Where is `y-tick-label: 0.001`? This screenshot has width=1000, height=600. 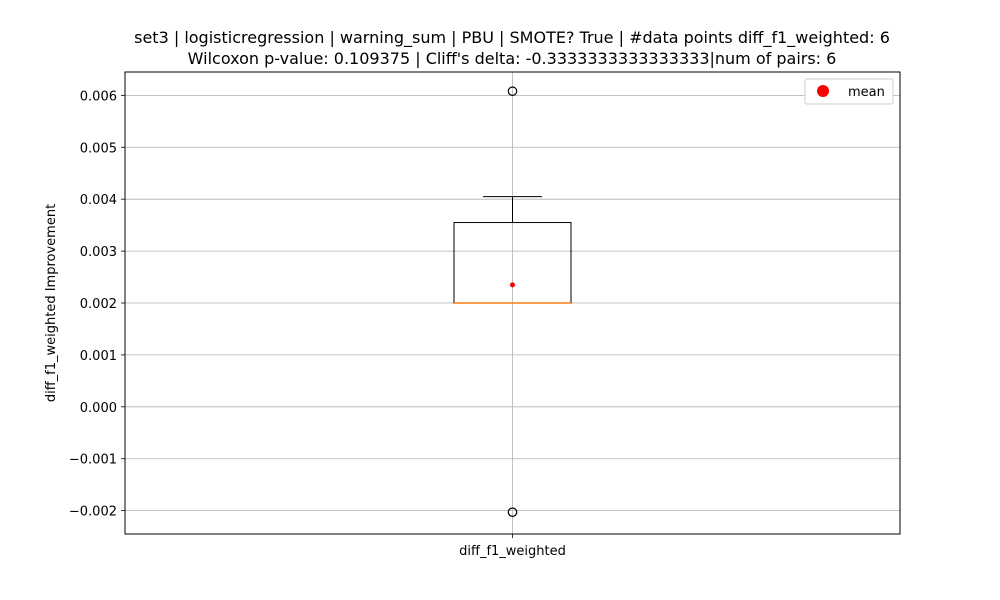
y-tick-label: 0.001 is located at coordinates (98, 356).